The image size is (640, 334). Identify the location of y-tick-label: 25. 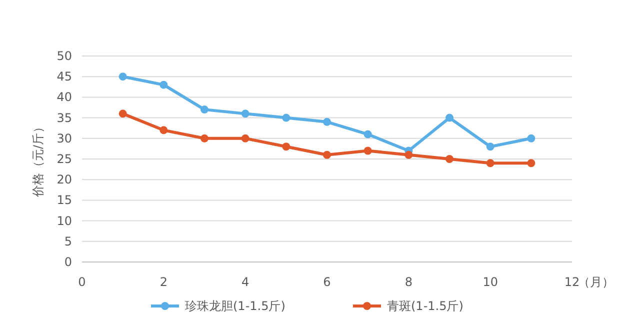
(64, 159).